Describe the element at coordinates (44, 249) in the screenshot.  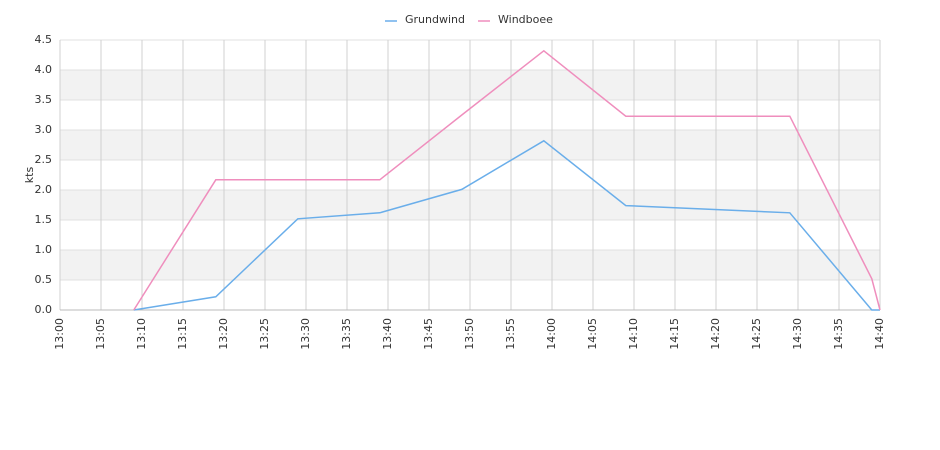
I see `y-tick-label: 1.0` at that location.